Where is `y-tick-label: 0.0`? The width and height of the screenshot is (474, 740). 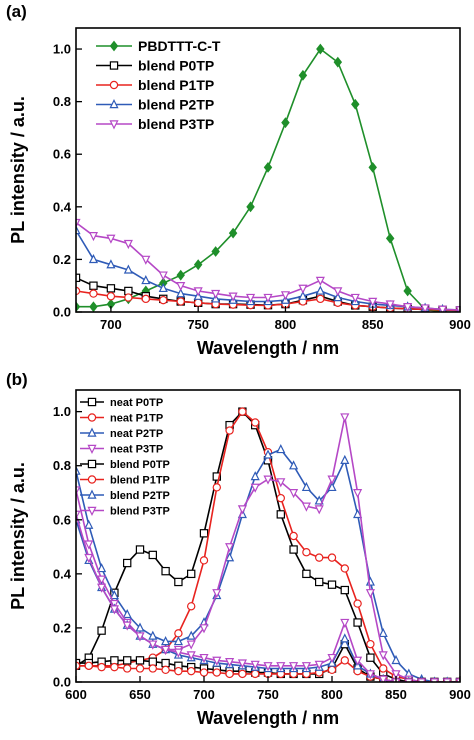 y-tick-label: 0.0 is located at coordinates (62, 312).